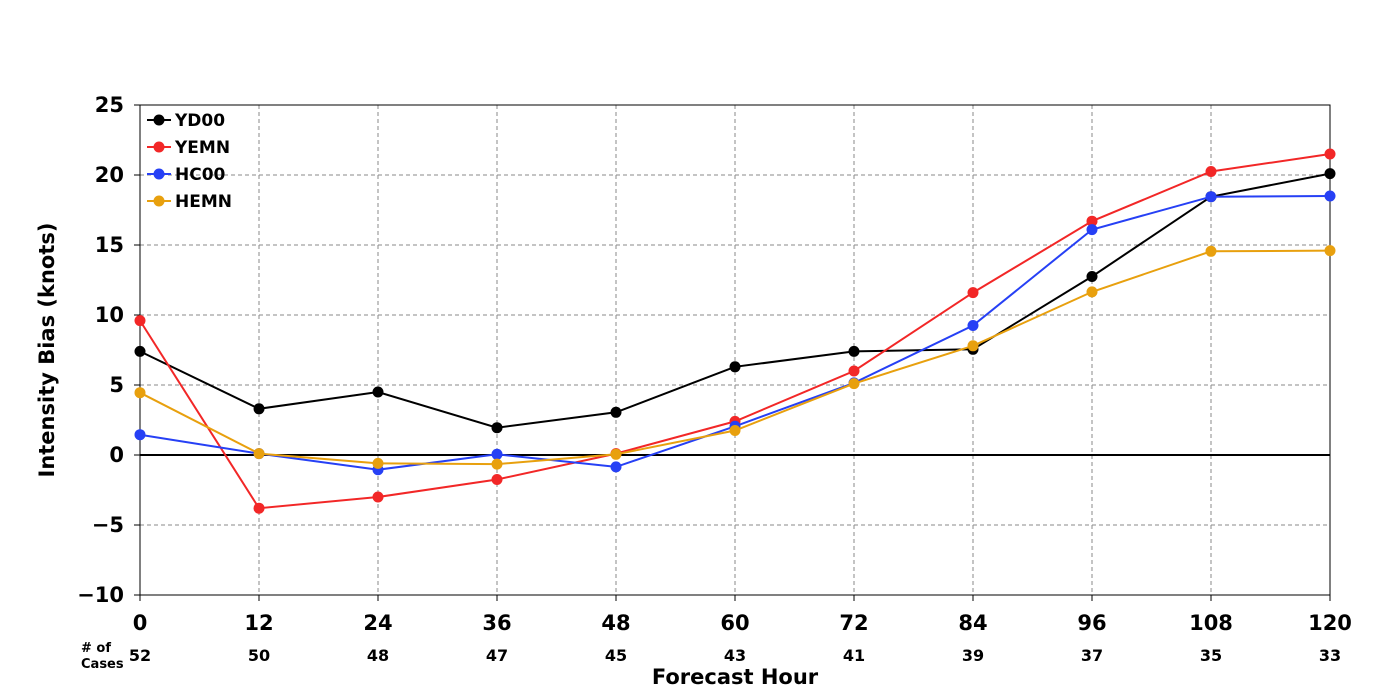 This screenshot has height=700, width=1400. I want to click on x-tick-label: 72, so click(853, 623).